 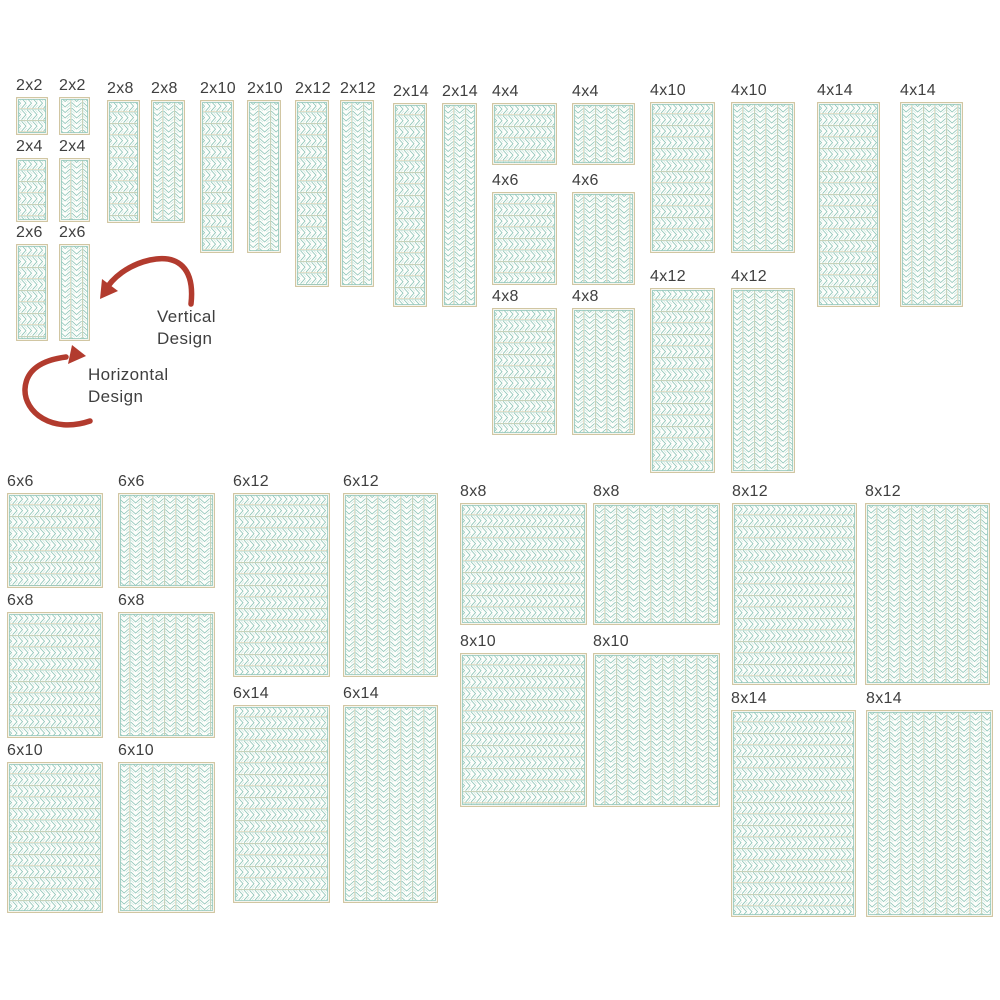 What do you see at coordinates (131, 600) in the screenshot?
I see `size-label-6x8-vertical: 6x8` at bounding box center [131, 600].